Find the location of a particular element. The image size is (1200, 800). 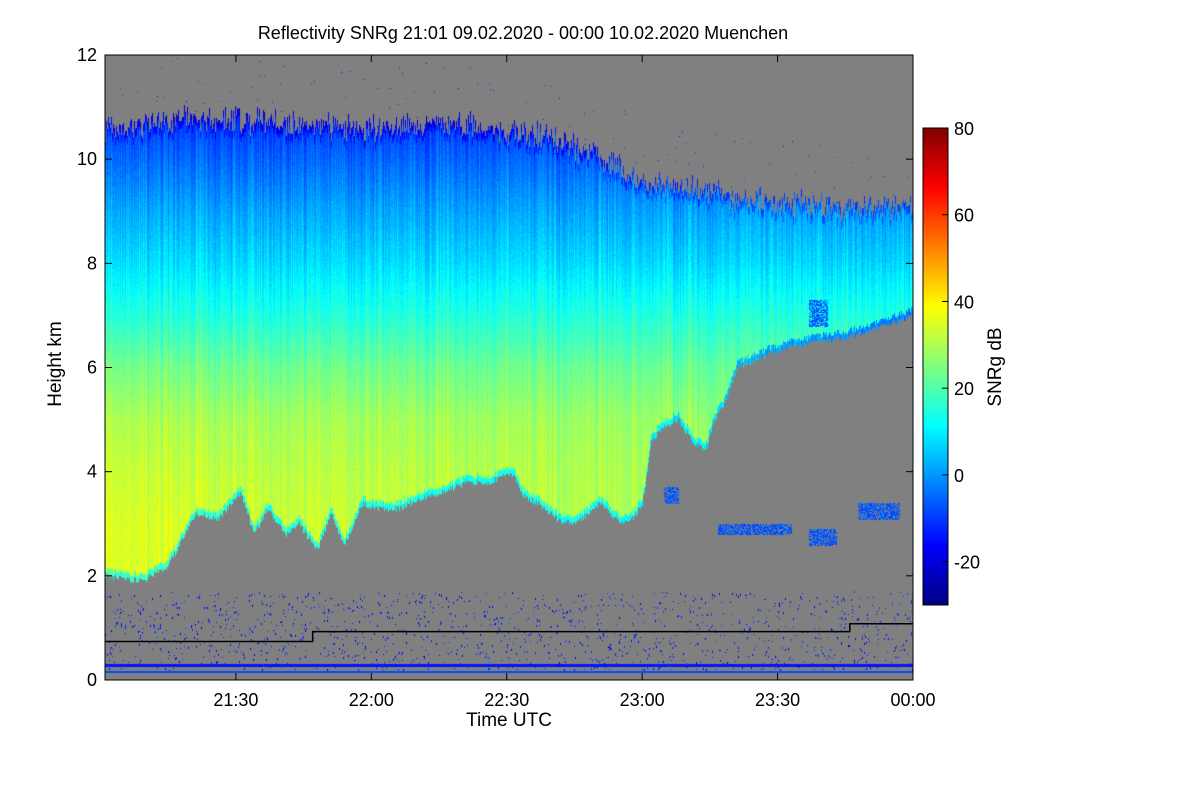

y-tick-label: 6 is located at coordinates (92, 368).